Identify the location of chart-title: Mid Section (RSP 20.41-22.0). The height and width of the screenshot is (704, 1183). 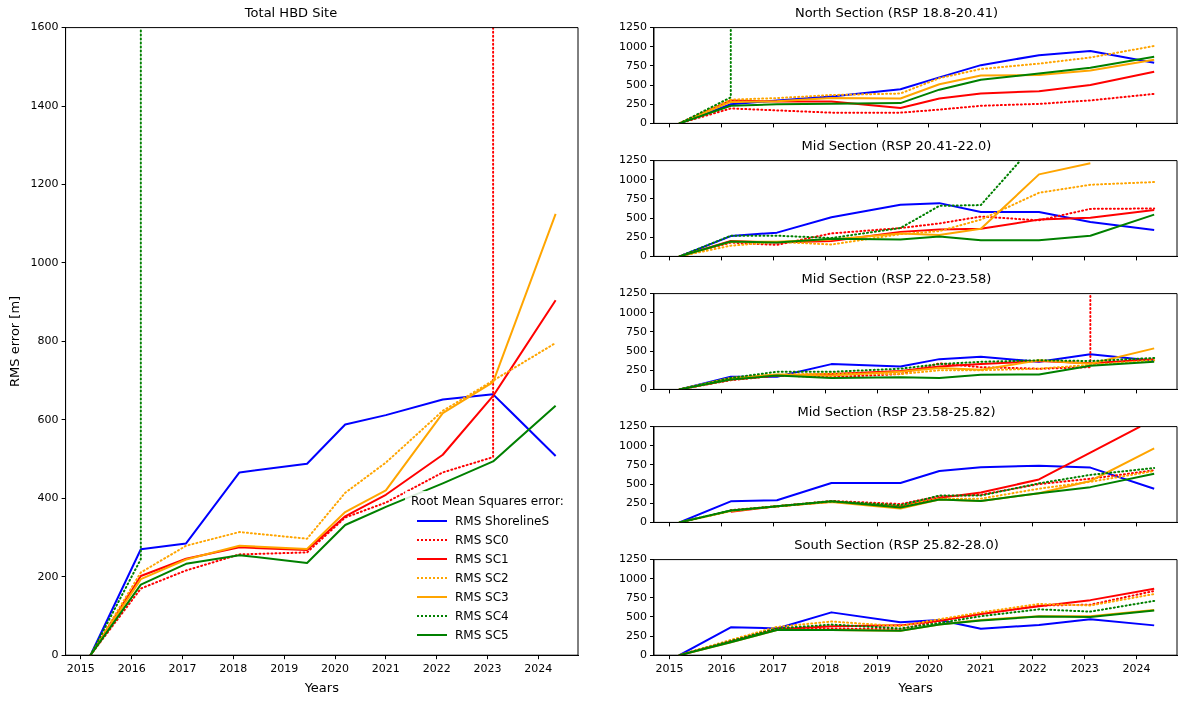
(896, 146).